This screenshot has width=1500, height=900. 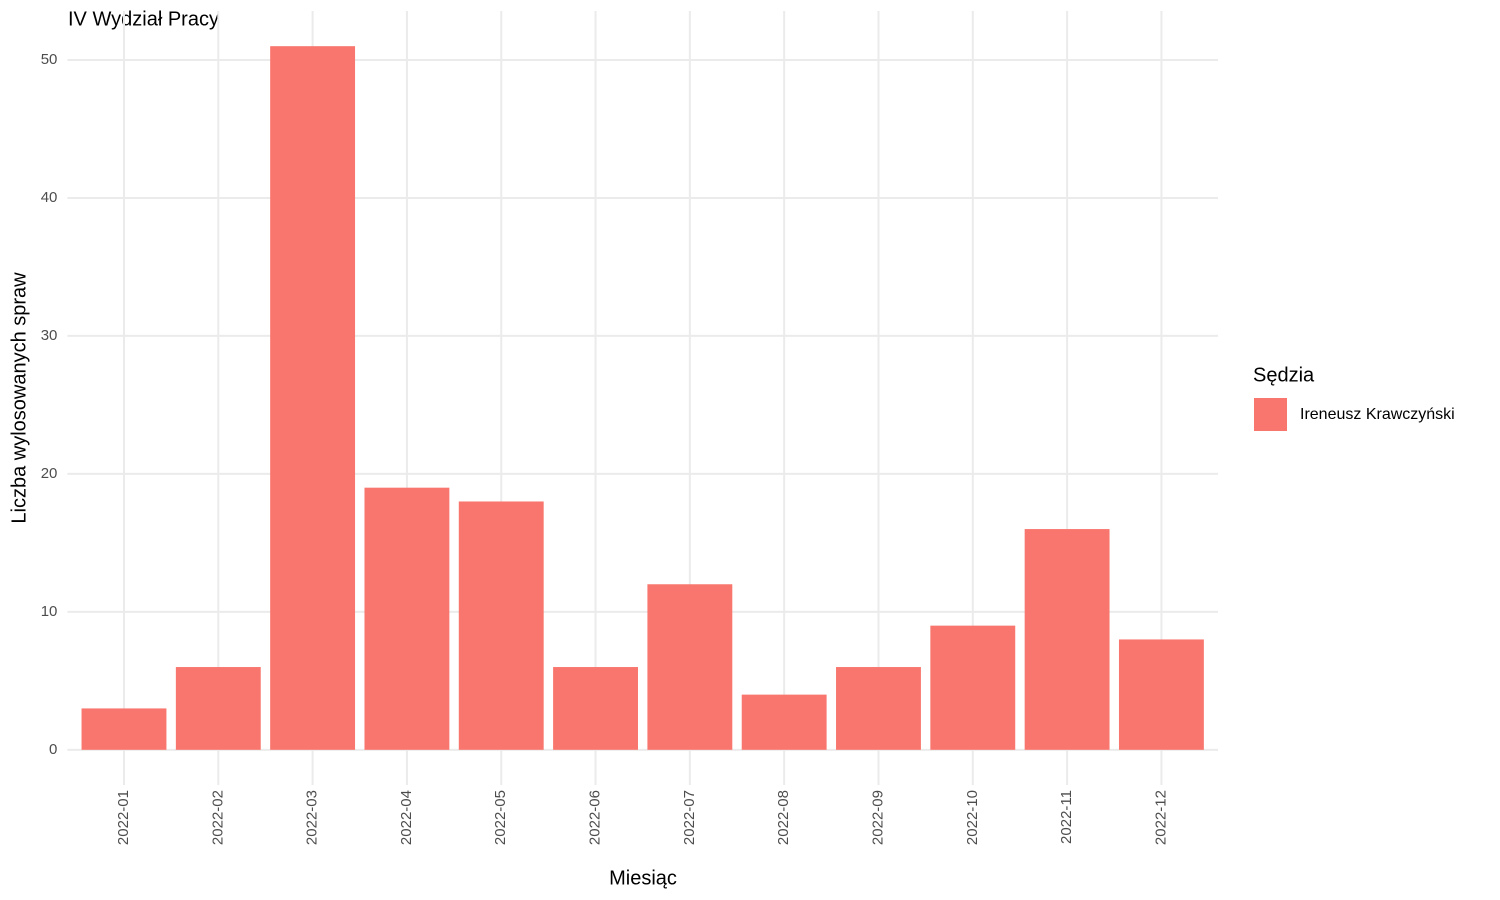 What do you see at coordinates (1377, 414) in the screenshot?
I see `legend-label: Ireneusz Krawczyński` at bounding box center [1377, 414].